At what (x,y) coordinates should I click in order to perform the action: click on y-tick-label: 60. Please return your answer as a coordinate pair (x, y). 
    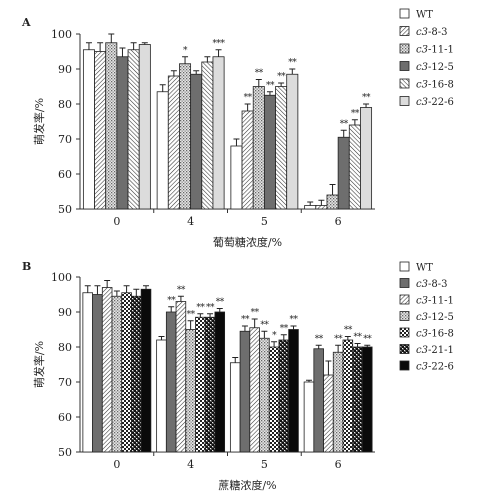
    Looking at the image, I should click on (65, 174).